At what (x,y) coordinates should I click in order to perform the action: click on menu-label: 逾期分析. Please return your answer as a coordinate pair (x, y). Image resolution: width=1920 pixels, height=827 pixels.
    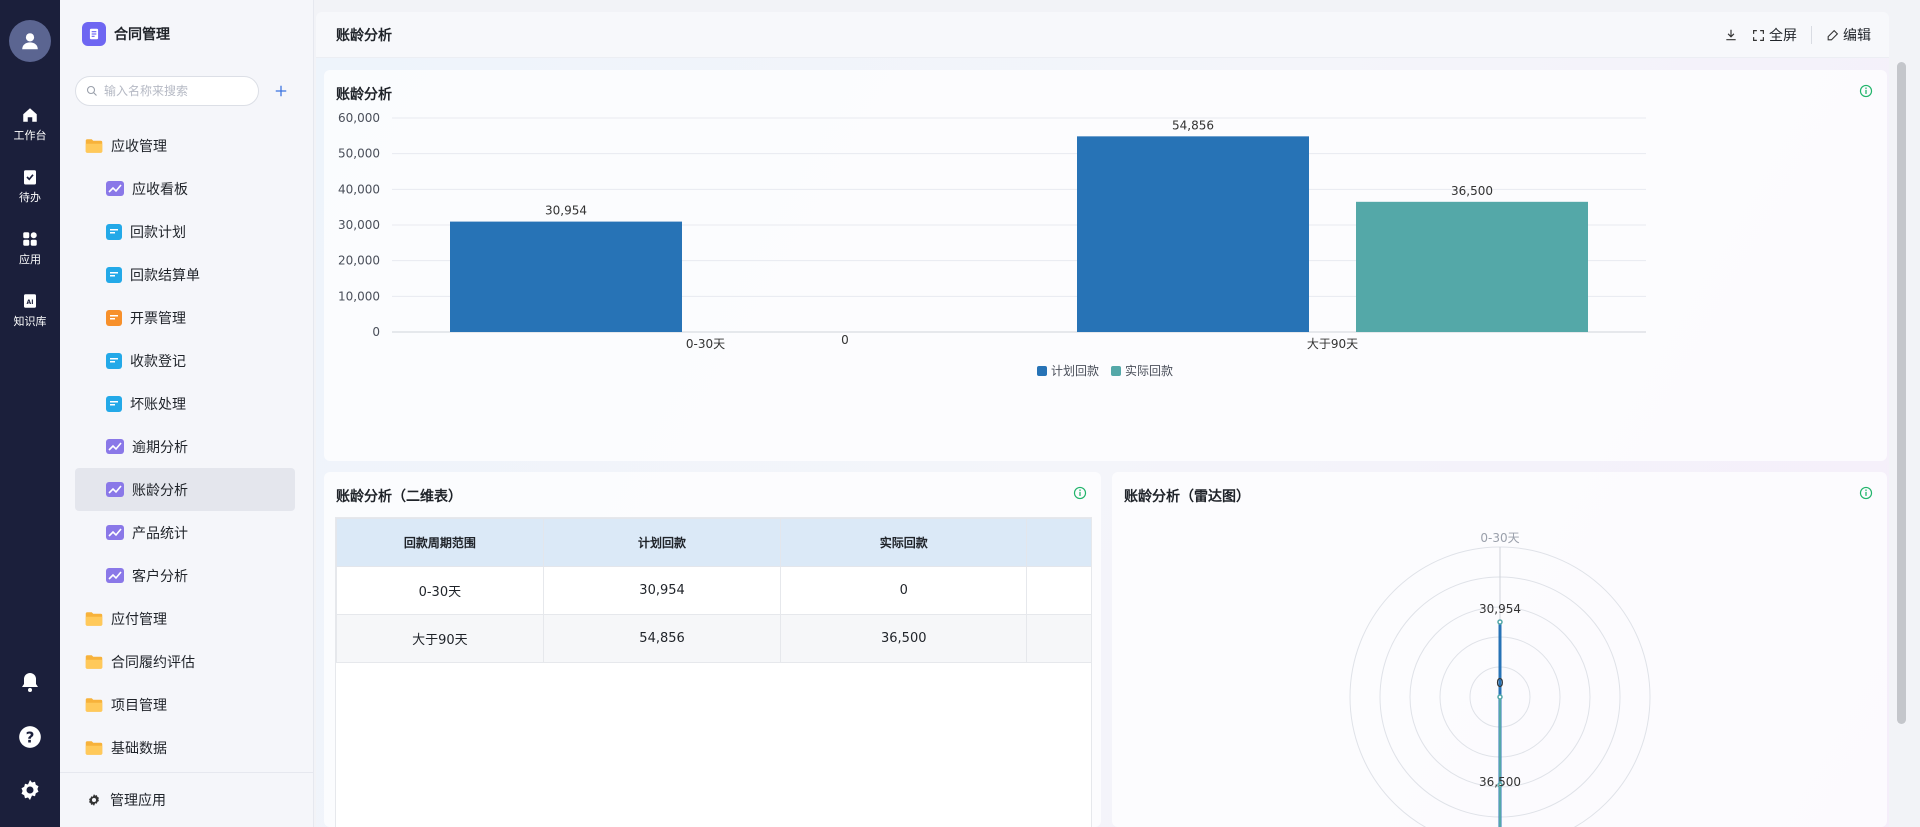
    Looking at the image, I should click on (160, 447).